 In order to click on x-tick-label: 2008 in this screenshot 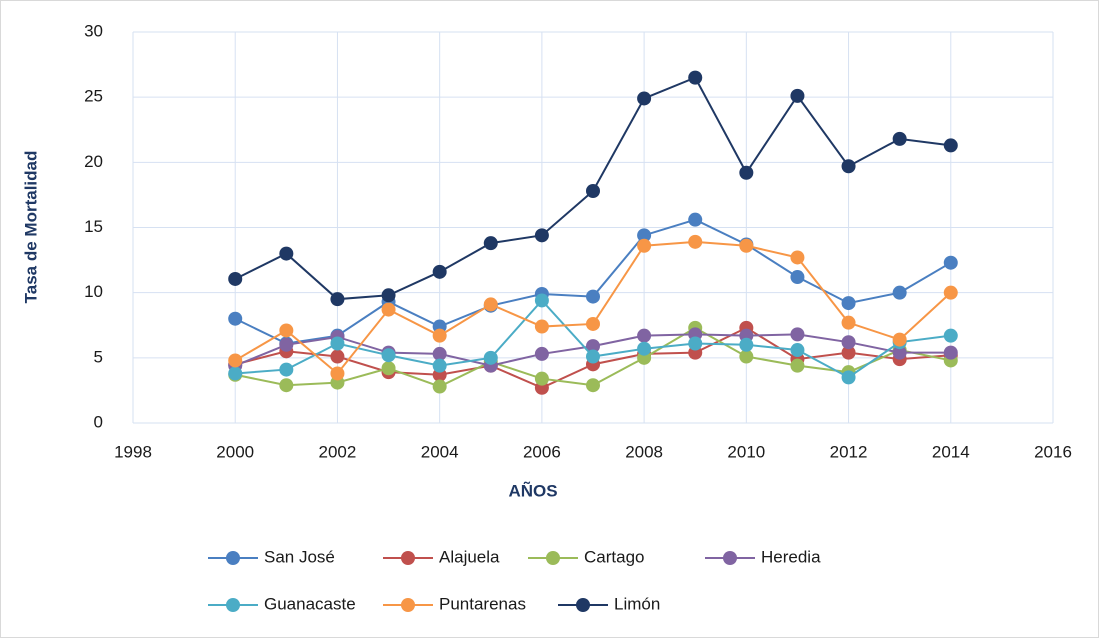, I will do `click(644, 451)`.